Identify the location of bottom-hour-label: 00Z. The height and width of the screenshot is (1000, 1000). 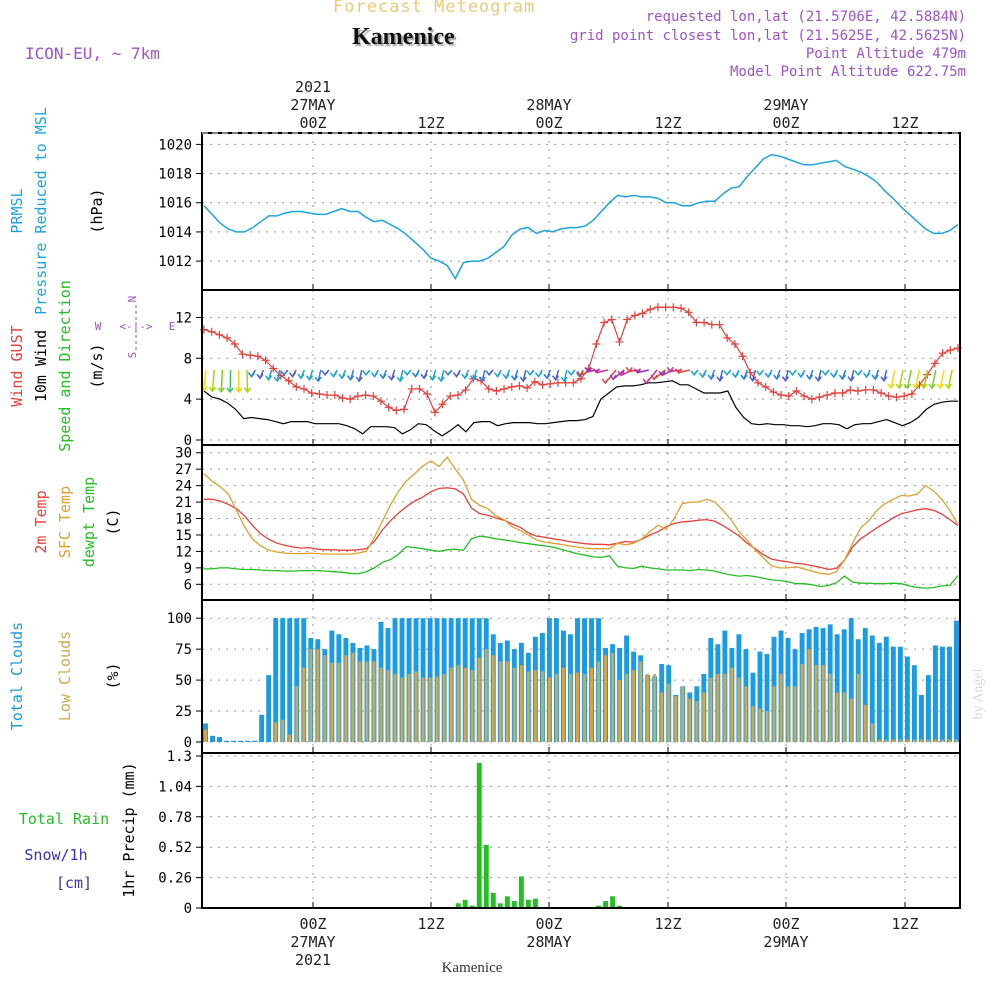
(548, 924).